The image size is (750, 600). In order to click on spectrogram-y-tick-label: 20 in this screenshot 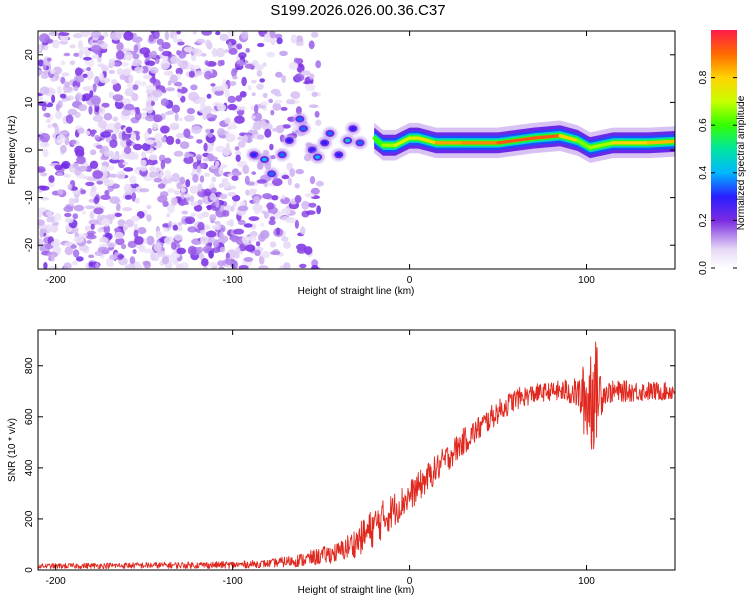, I will do `click(29, 55)`.